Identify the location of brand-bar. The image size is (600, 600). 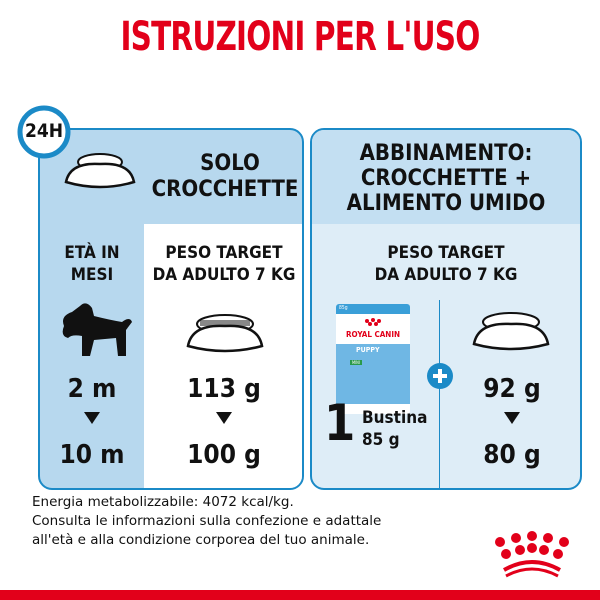
(300, 595).